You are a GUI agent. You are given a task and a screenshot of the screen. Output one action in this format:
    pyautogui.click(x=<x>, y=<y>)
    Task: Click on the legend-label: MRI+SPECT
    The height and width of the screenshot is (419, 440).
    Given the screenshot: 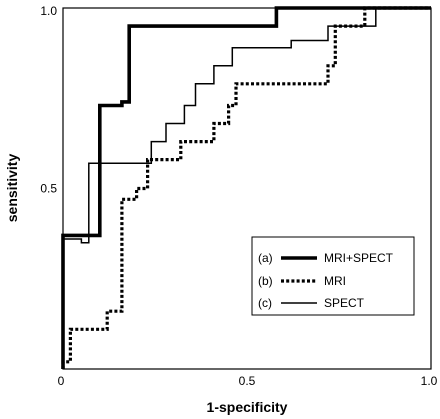 What is the action you would take?
    pyautogui.click(x=359, y=258)
    